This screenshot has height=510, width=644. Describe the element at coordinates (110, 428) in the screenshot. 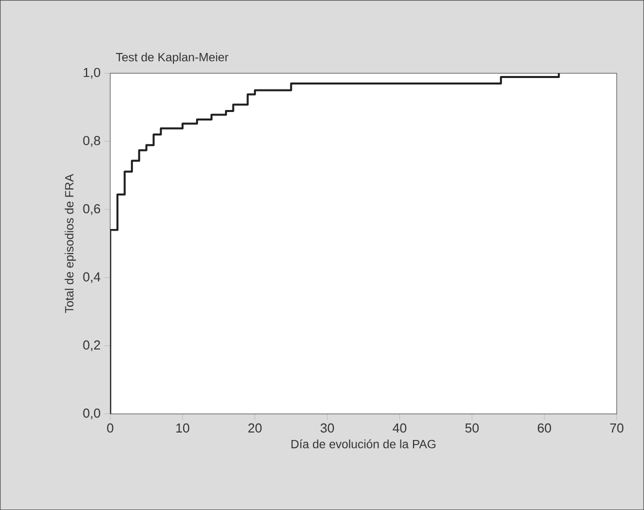

I see `x-tick-label: 0` at that location.